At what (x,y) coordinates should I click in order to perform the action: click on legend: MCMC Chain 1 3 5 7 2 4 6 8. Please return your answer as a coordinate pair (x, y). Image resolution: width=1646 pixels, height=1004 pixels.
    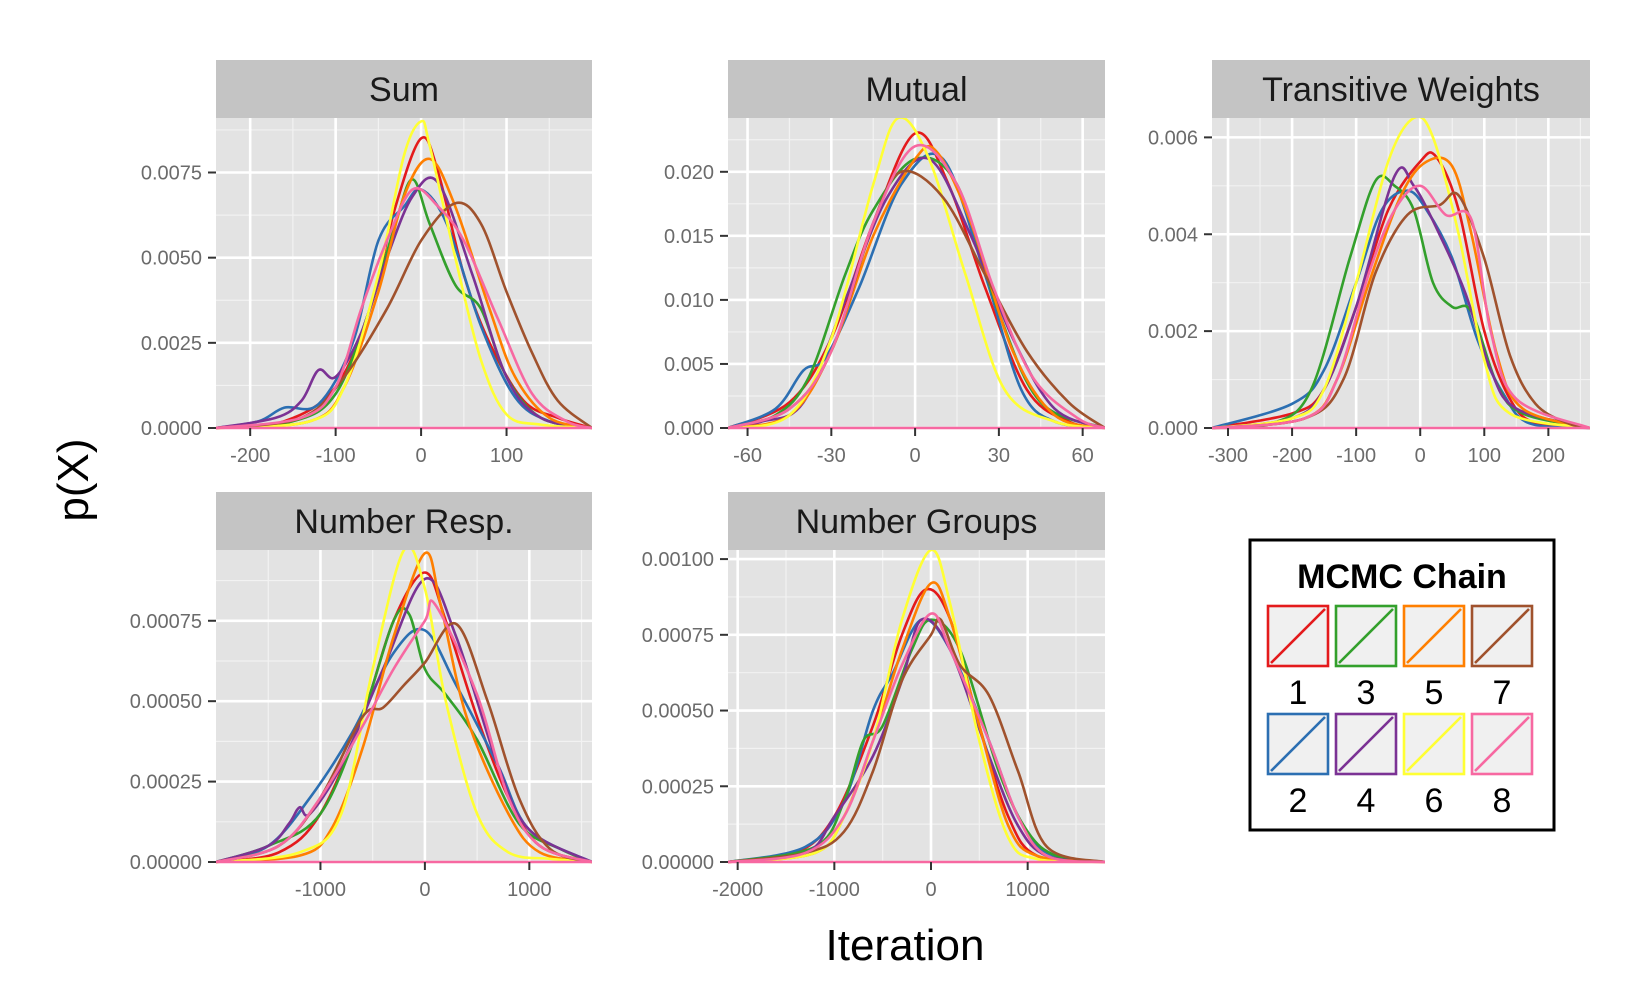
    Looking at the image, I should click on (1402, 685).